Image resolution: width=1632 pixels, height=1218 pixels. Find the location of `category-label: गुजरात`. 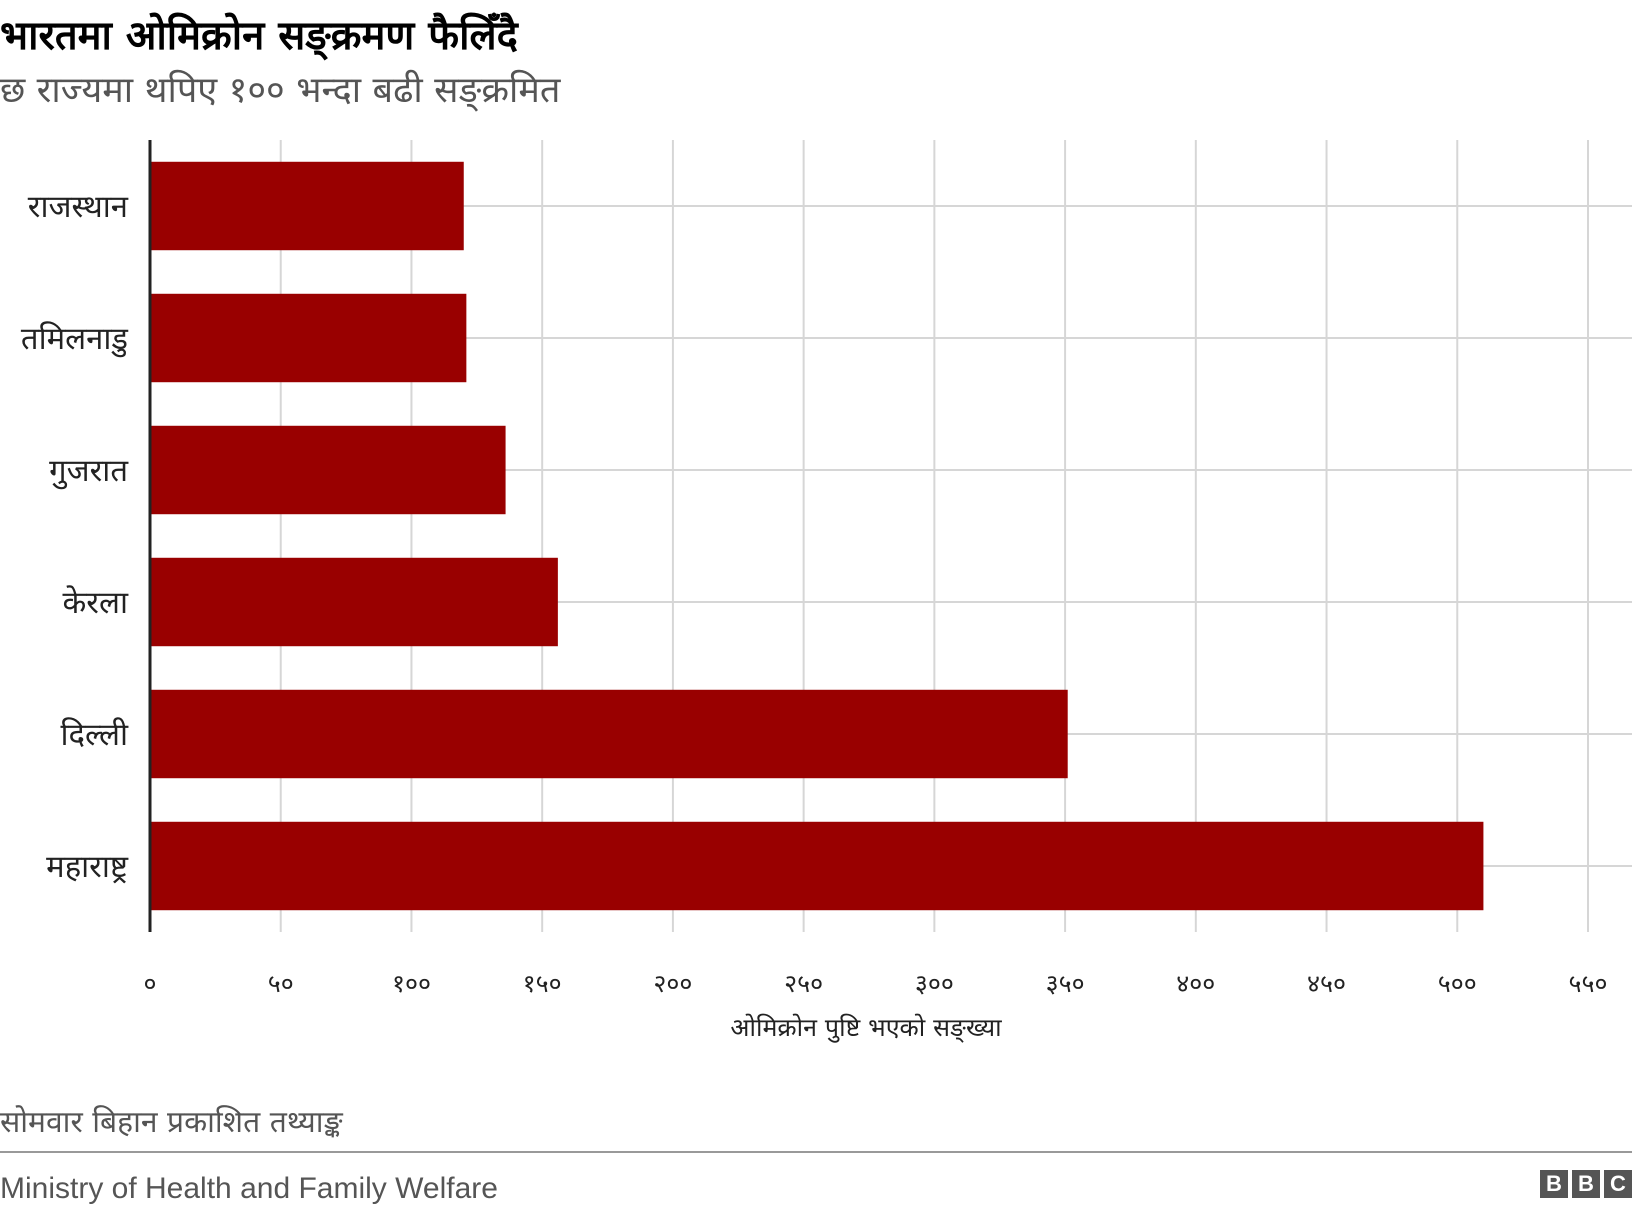

category-label: गुजरात is located at coordinates (89, 471).